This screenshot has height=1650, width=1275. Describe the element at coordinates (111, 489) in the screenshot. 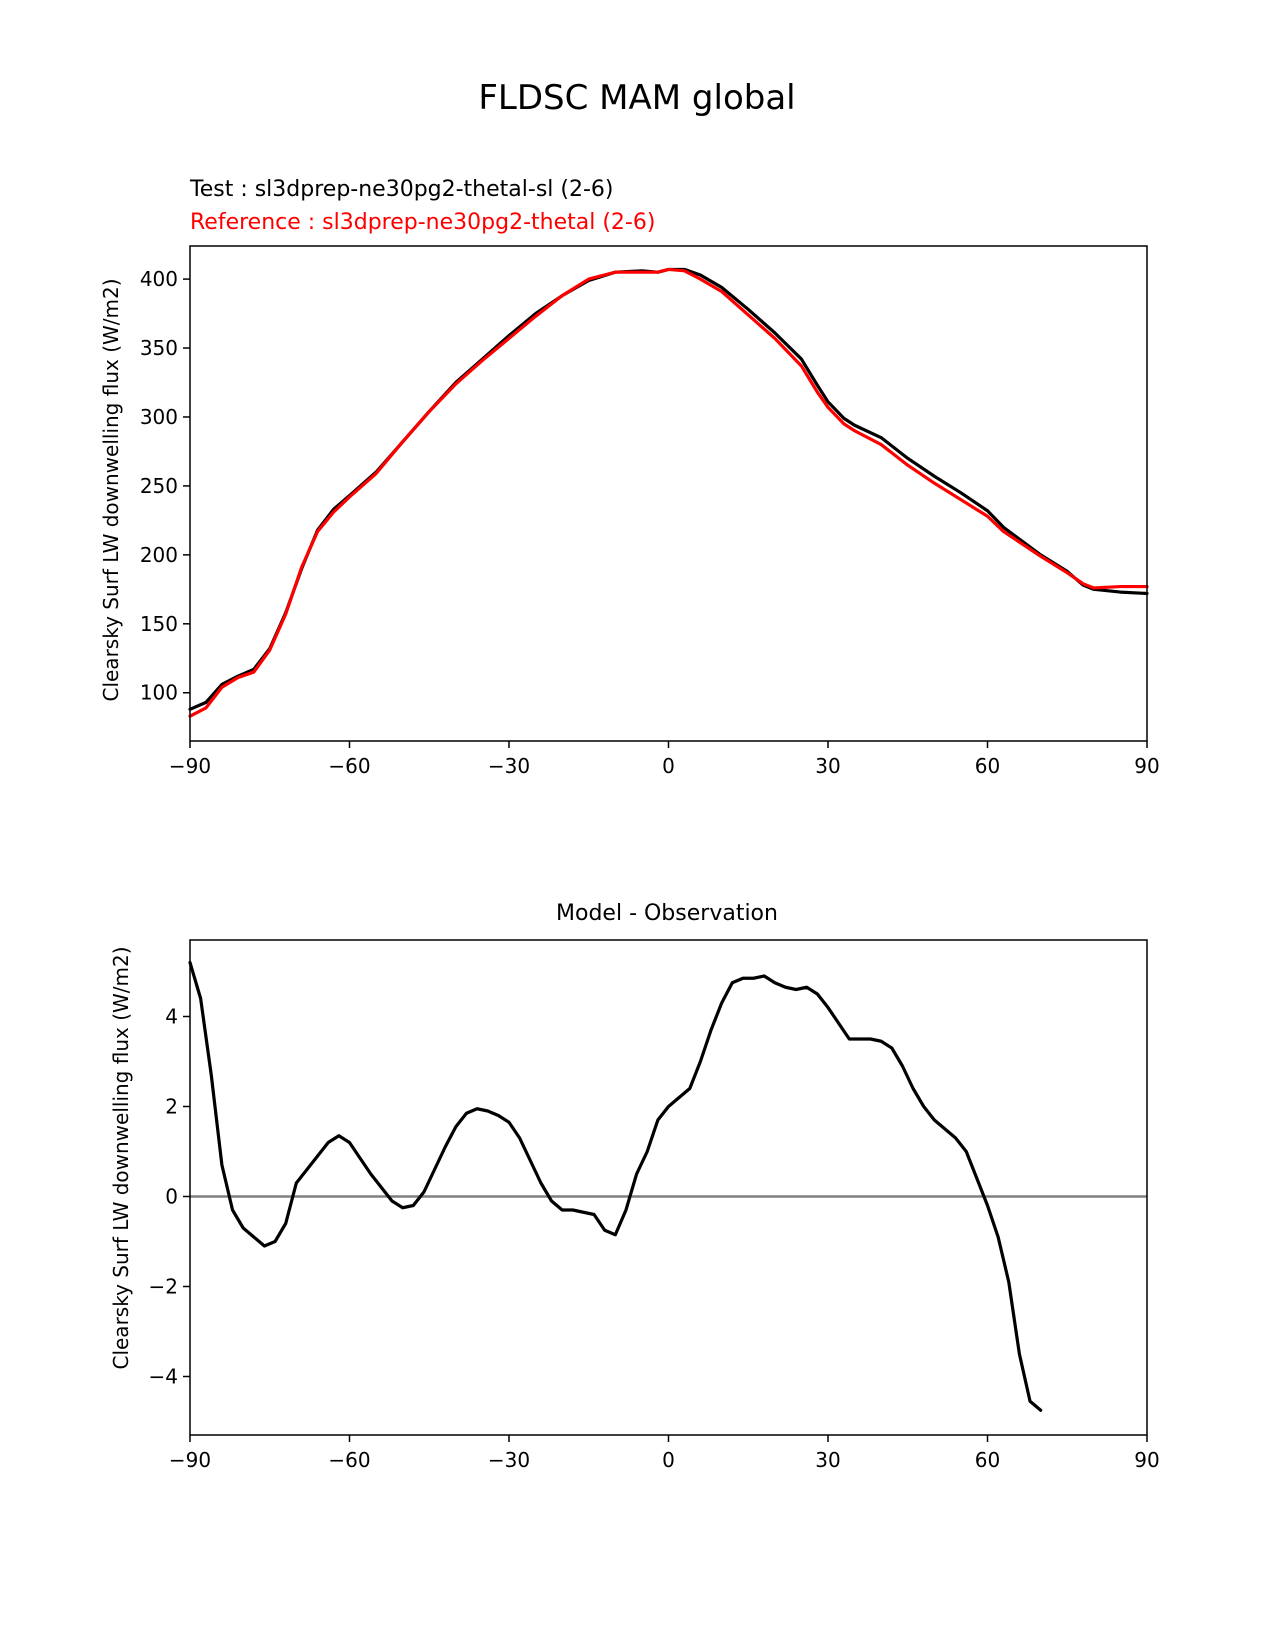

I see `top-y-axis-label: Clearsky Surf LW downwelling flux (W/m2)` at that location.